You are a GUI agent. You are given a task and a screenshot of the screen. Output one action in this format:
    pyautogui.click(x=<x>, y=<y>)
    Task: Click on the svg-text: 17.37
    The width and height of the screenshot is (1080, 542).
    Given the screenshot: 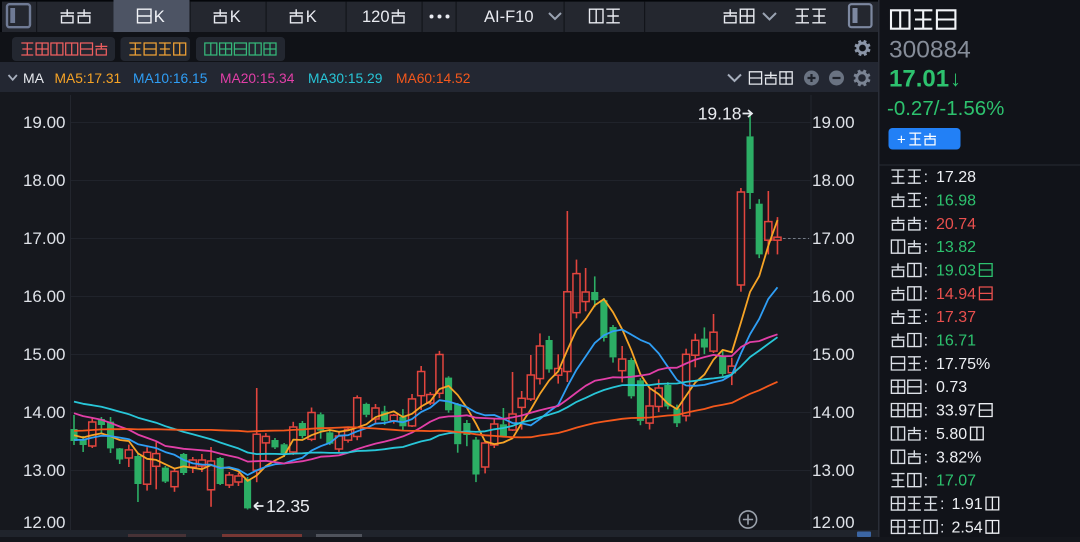 What is the action you would take?
    pyautogui.click(x=956, y=317)
    